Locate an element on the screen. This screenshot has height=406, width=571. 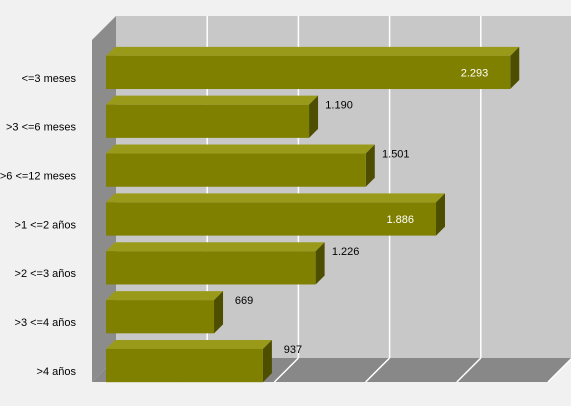
category-label: >6 <=12 meses is located at coordinates (38, 176).